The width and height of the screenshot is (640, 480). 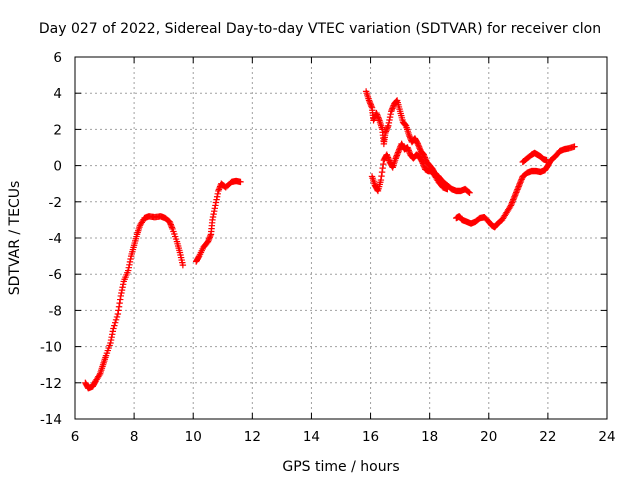 I want to click on x-tick-label: 22, so click(x=547, y=437).